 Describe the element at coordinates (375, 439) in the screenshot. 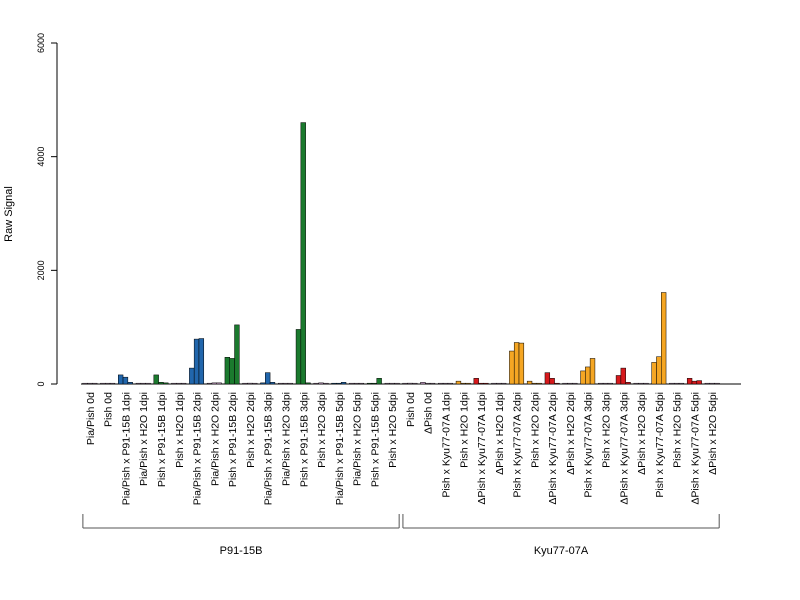

I see `x-tick-label: Pish x P91-15B 5dpi` at that location.